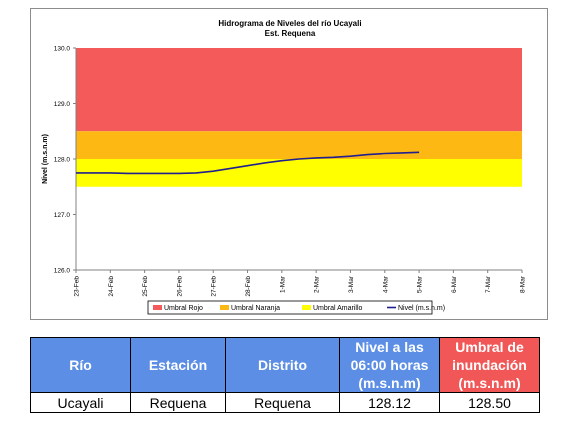 The image size is (566, 421). What do you see at coordinates (45, 159) in the screenshot?
I see `y-axis-label: Nivel (m.s.n.m)` at bounding box center [45, 159].